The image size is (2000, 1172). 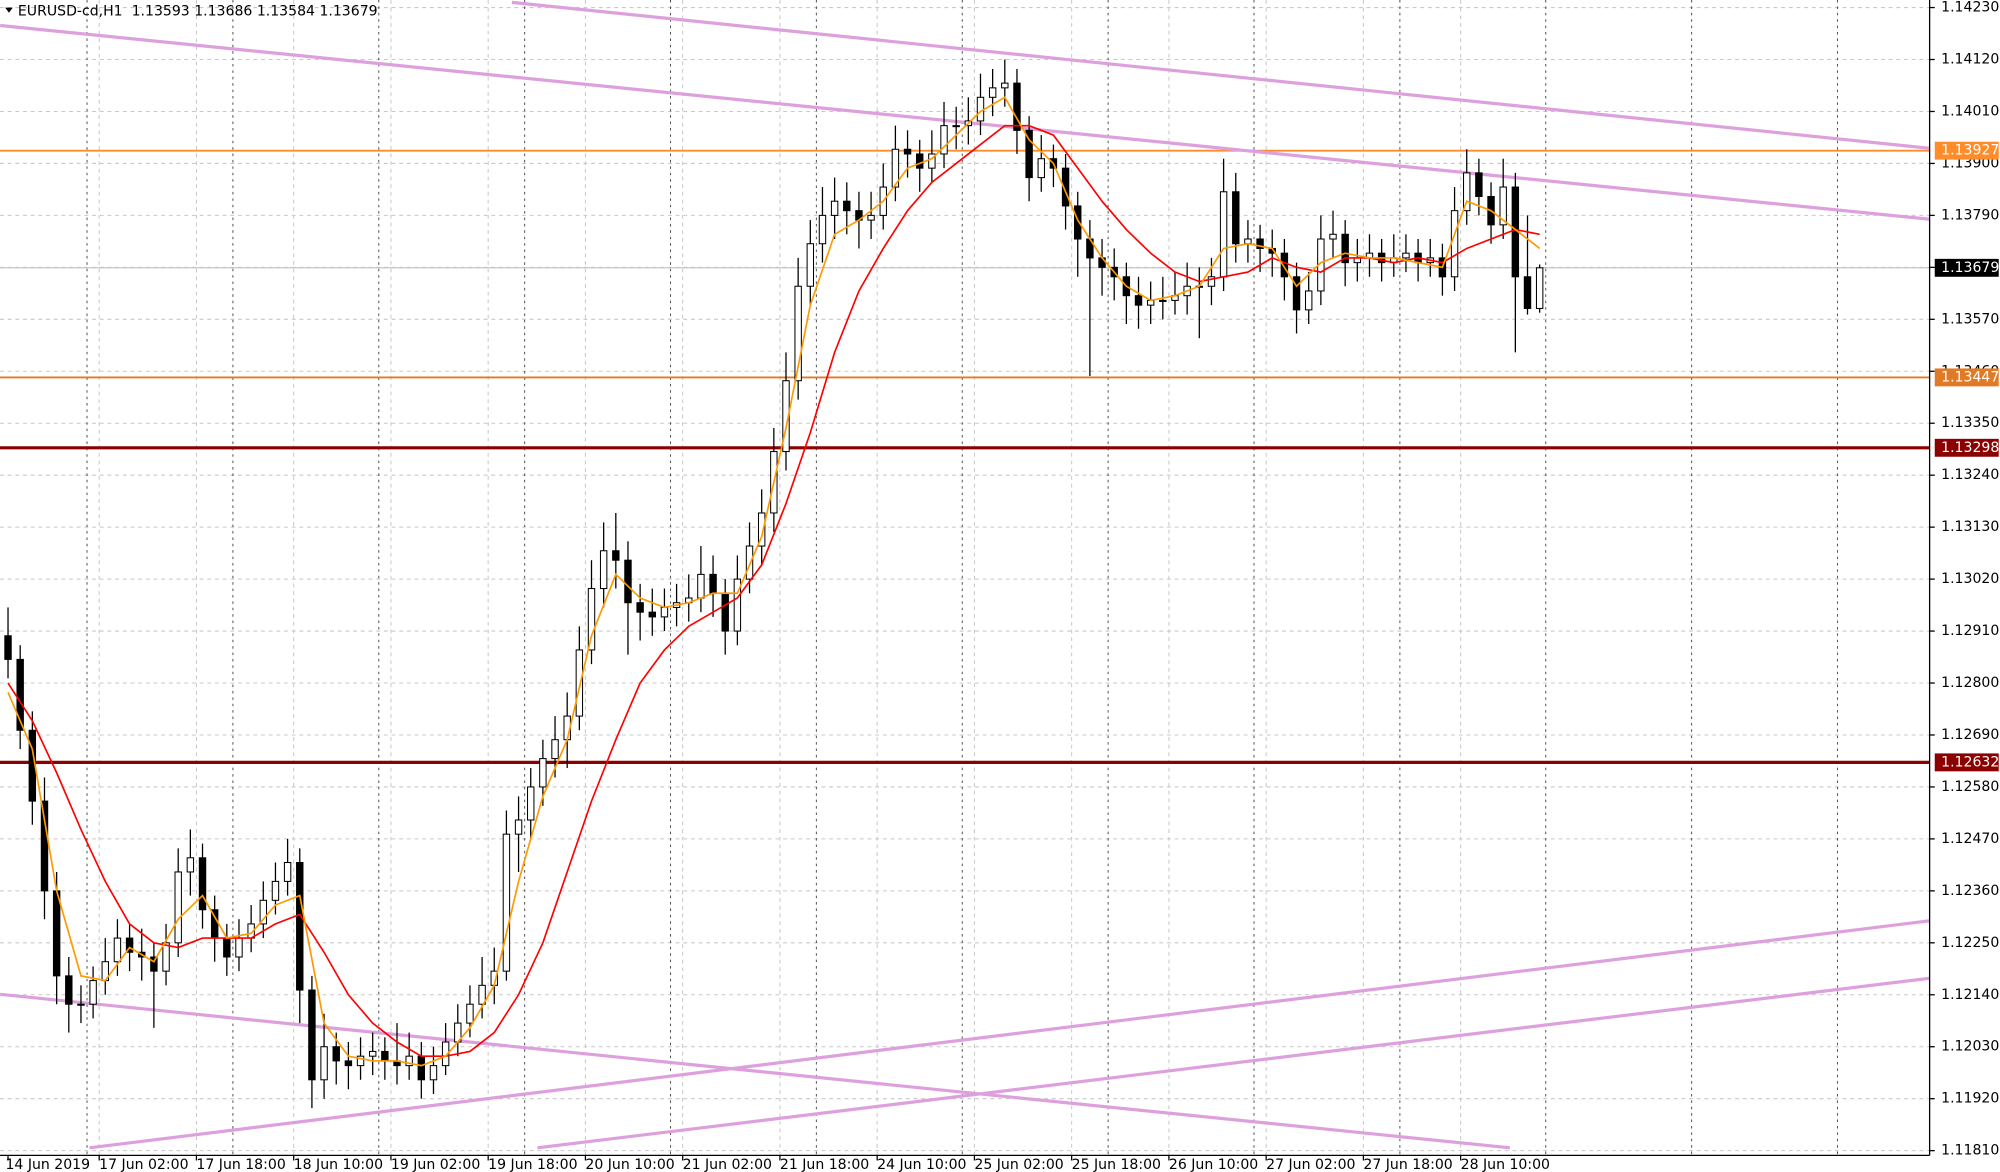 What do you see at coordinates (1970, 268) in the screenshot?
I see `price-label: 1.13679` at bounding box center [1970, 268].